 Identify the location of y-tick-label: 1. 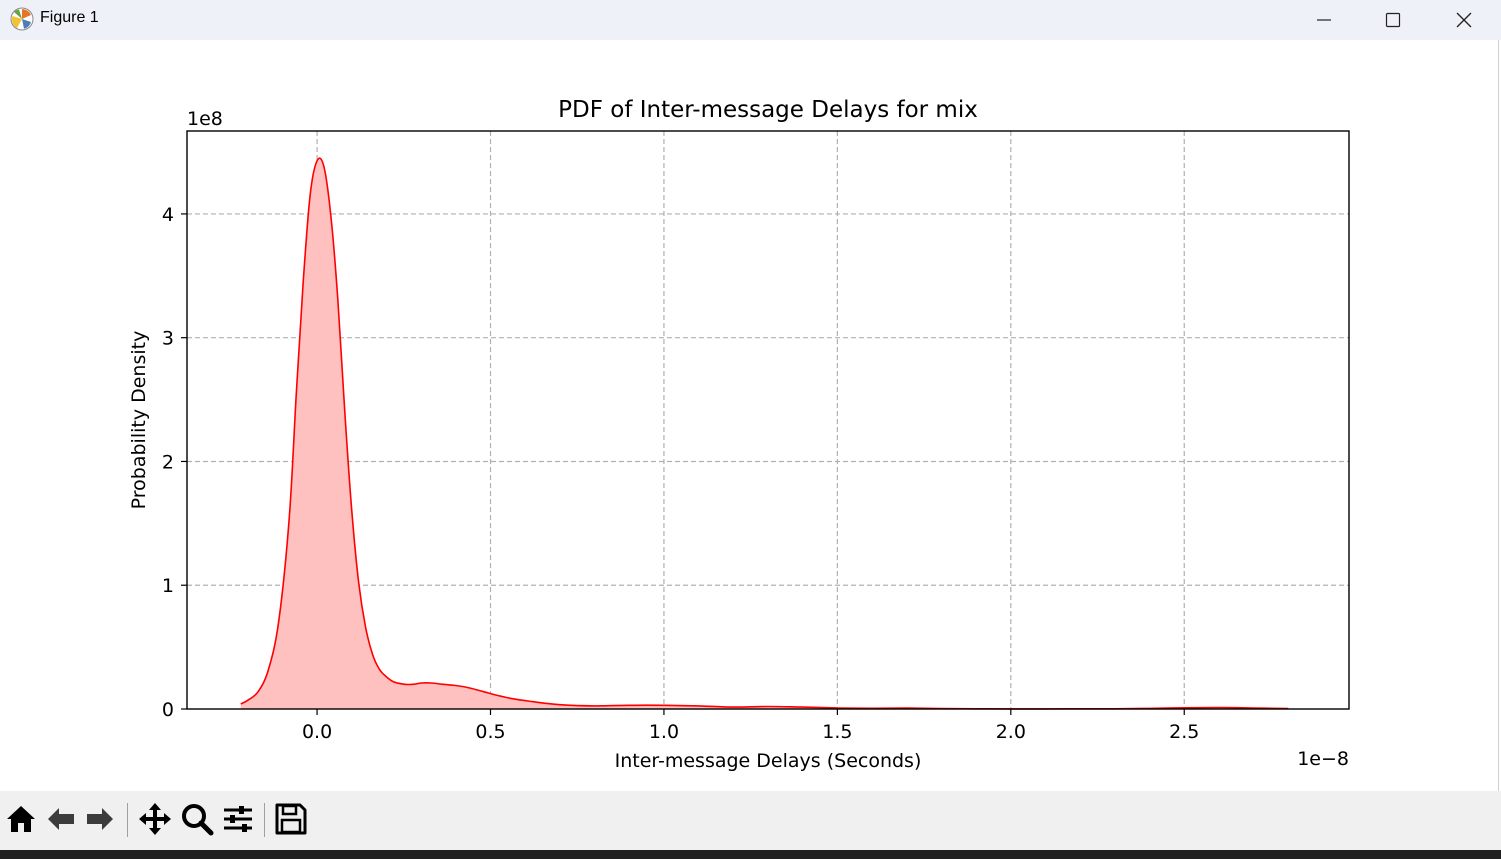
(168, 586).